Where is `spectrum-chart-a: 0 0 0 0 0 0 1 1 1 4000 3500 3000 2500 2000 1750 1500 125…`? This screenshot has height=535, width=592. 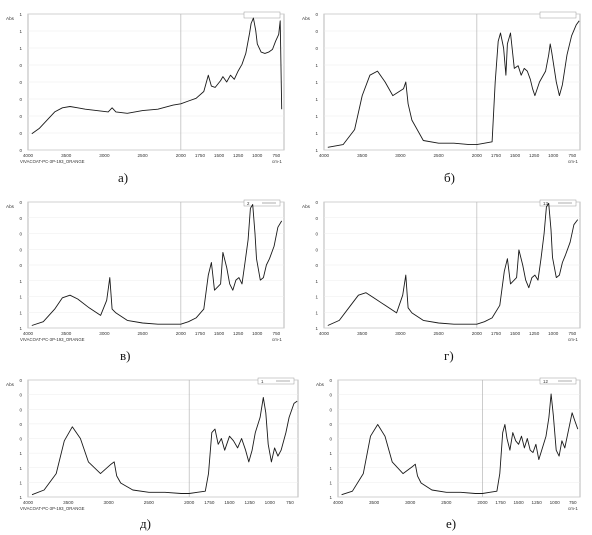
spectrum-chart-a: 0 0 0 0 0 0 1 1 1 4000 3500 3000 2500 2000 1750 1500 125… is located at coordinates (145, 87).